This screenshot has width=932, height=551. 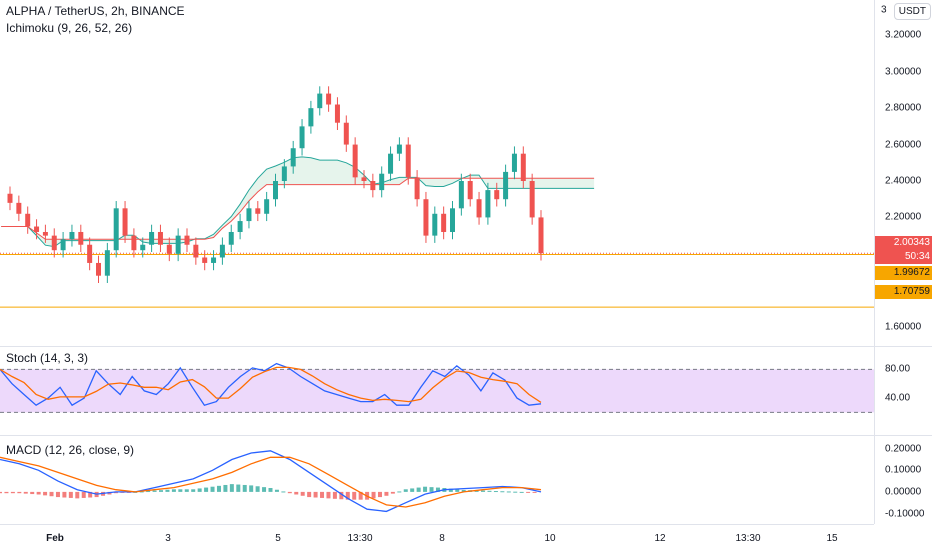 I want to click on price-tick: 2.20000, so click(x=903, y=217).